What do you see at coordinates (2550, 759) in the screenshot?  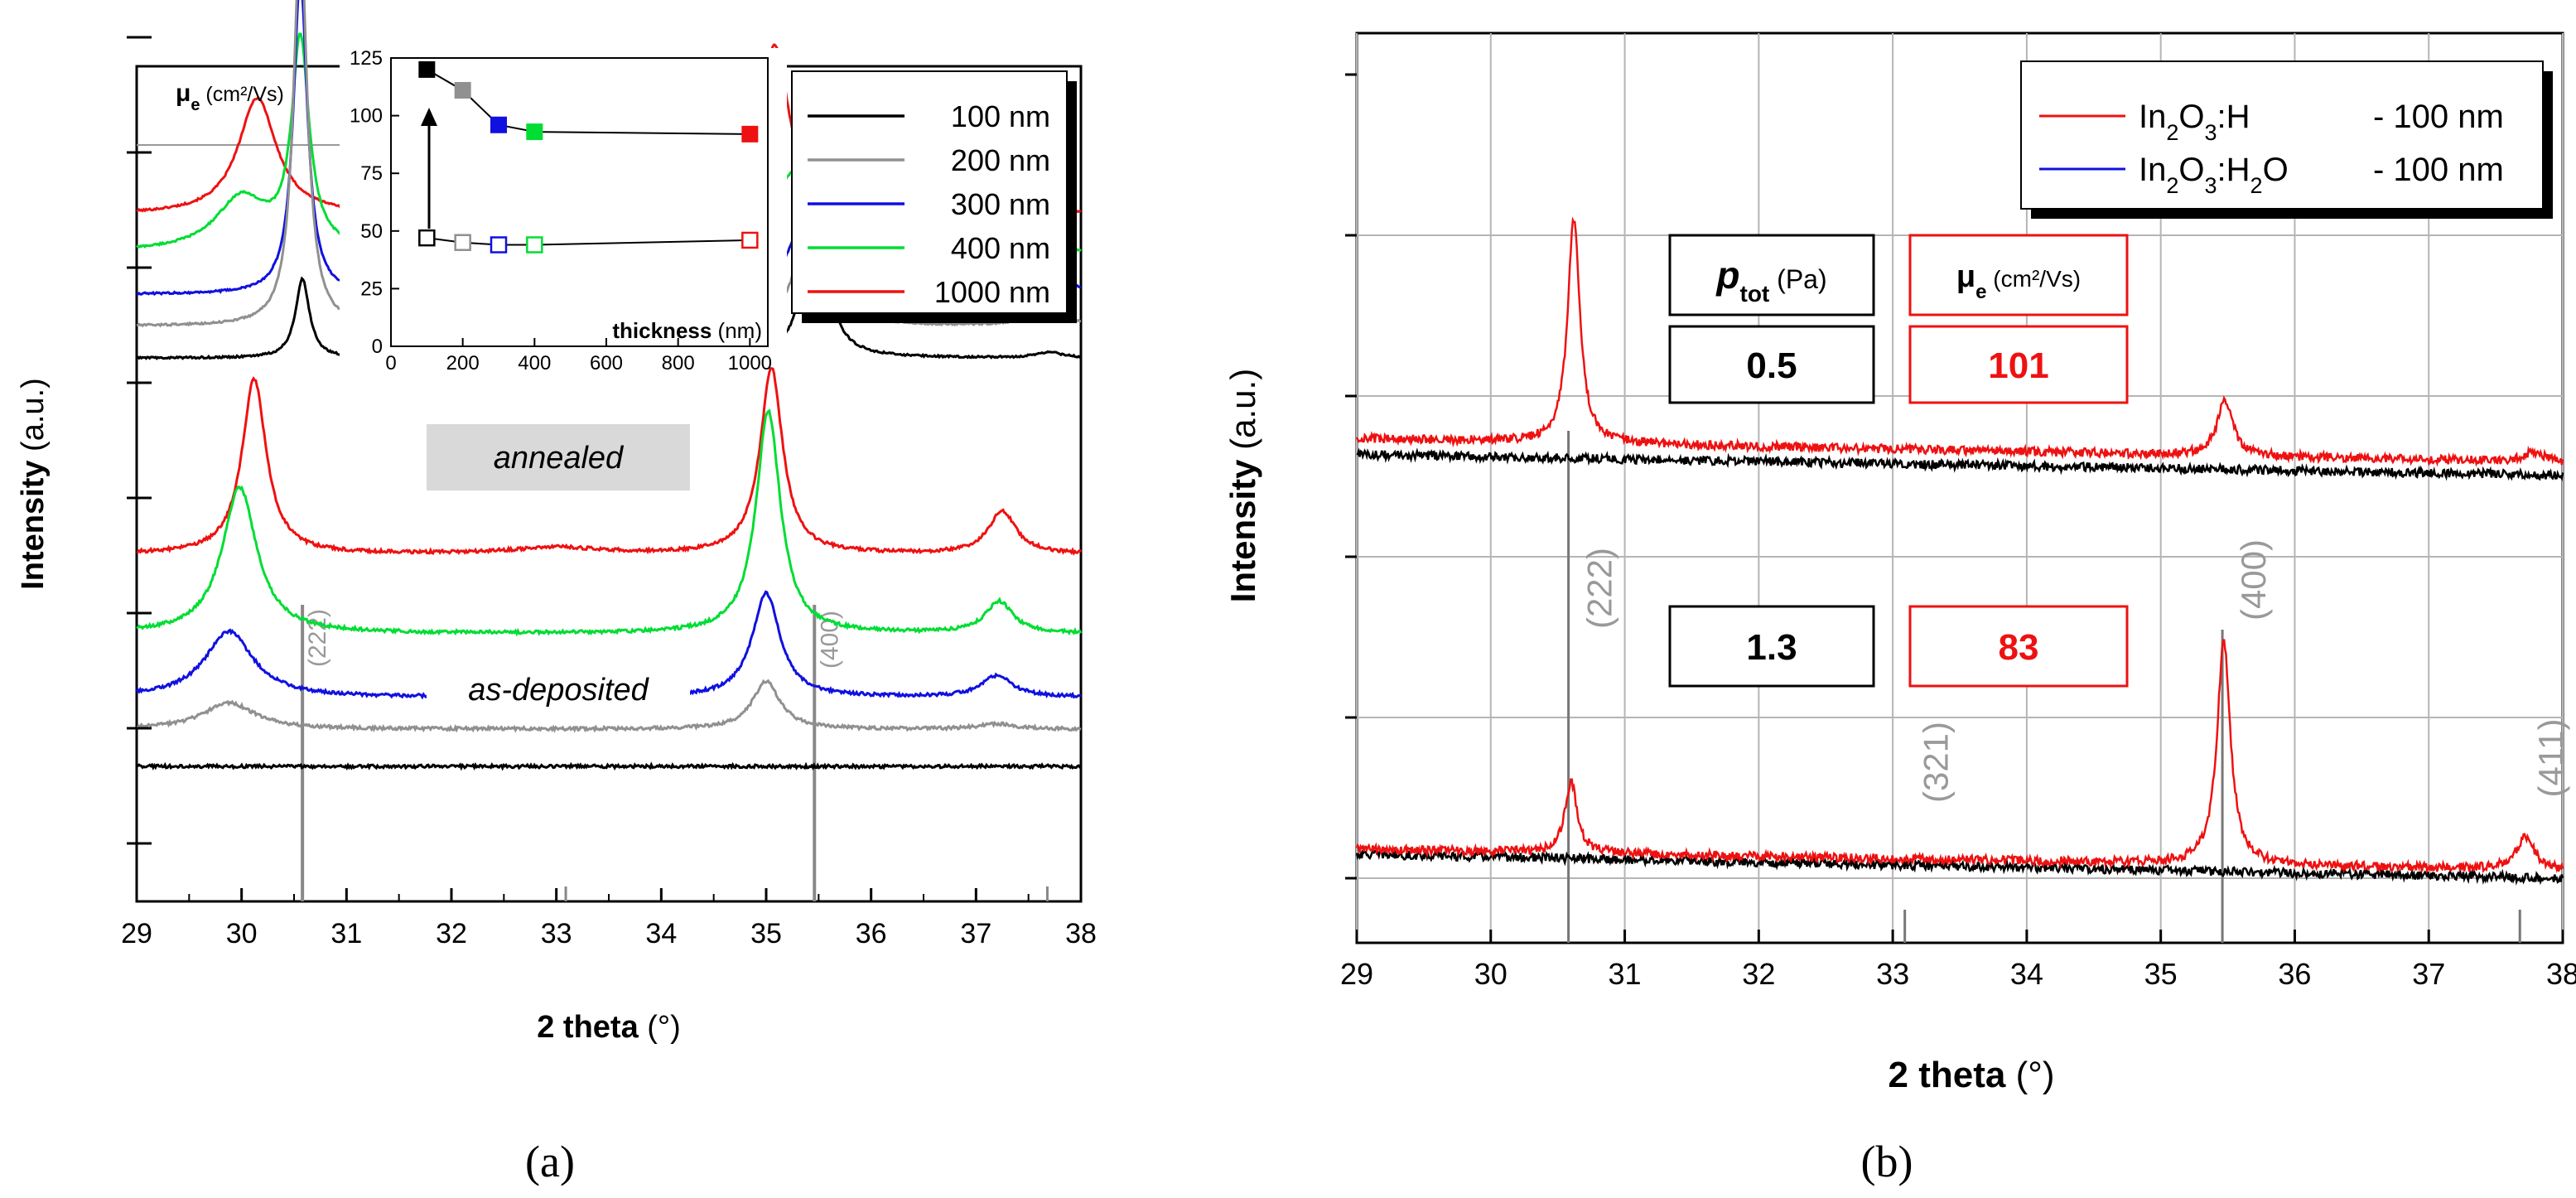 I see `plot-b-reflection-label: (411)` at bounding box center [2550, 759].